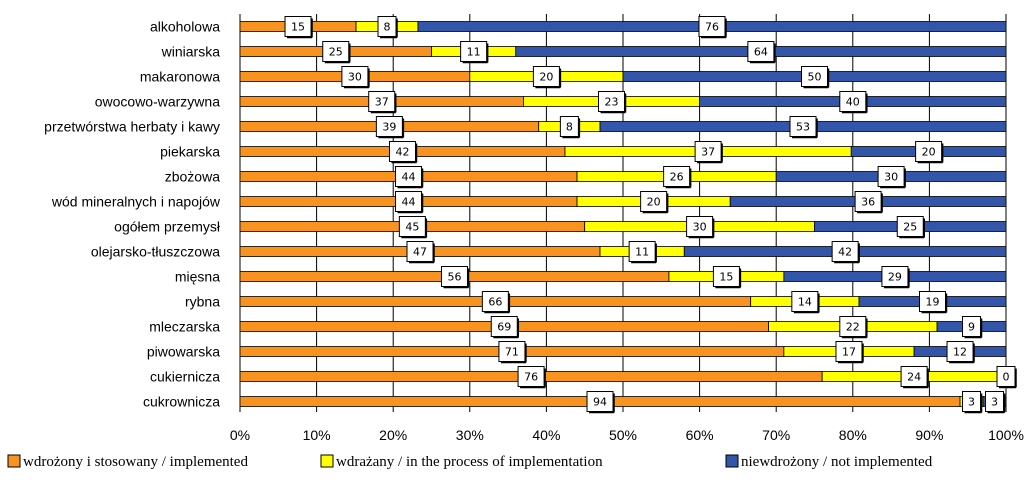  Describe the element at coordinates (732, 461) in the screenshot. I see `legend-swatch` at that location.